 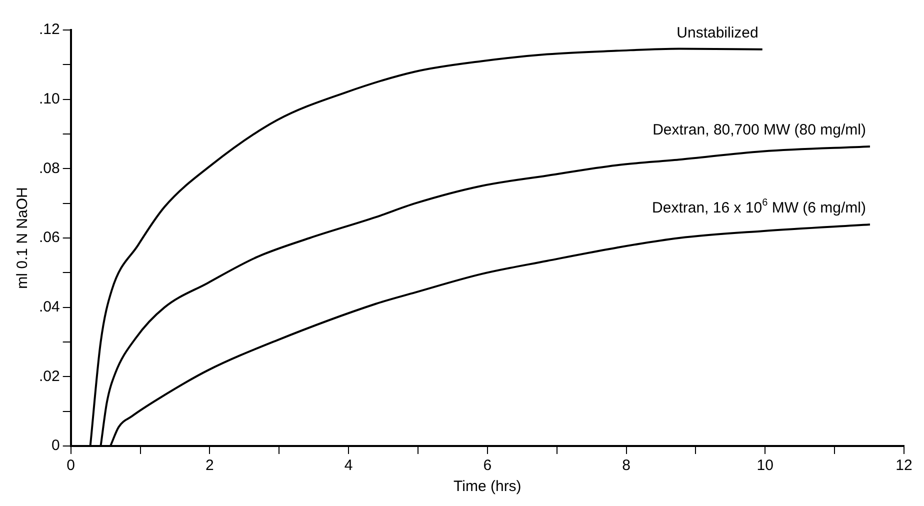 I want to click on x-tick-label: 8, so click(x=626, y=465).